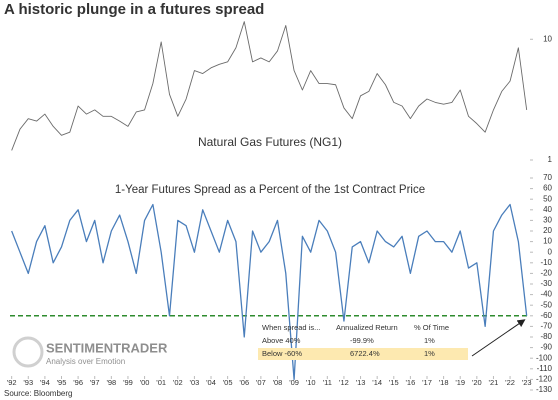  What do you see at coordinates (431, 327) in the screenshot?
I see `table-header: % Of Time` at bounding box center [431, 327].